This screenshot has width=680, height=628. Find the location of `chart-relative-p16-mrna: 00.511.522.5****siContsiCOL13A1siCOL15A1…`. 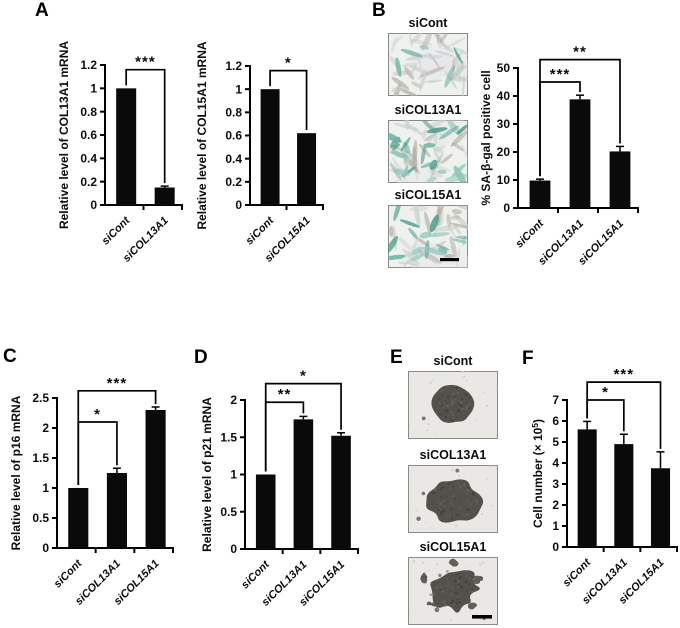

chart-relative-p16-mrna: 00.511.522.5****siContsiCOL13A1siCOL15A1… is located at coordinates (91, 491).